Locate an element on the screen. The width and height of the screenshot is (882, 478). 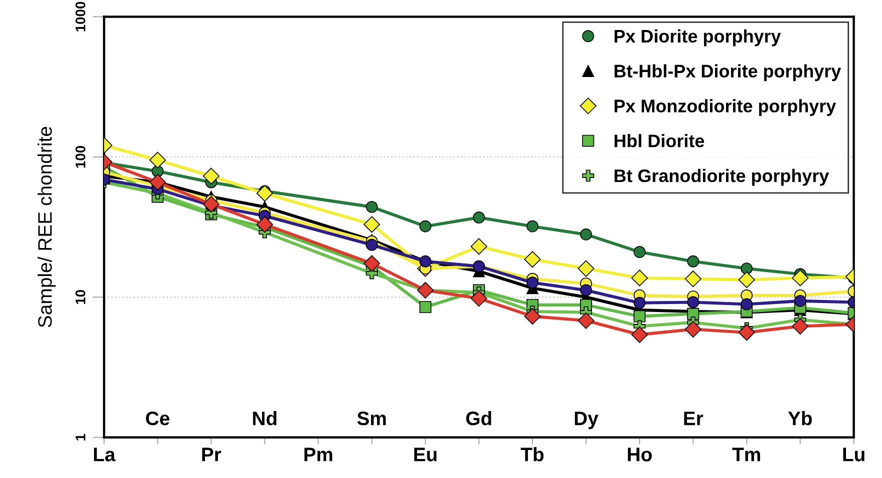
y-tick-label: 1 is located at coordinates (81, 437).